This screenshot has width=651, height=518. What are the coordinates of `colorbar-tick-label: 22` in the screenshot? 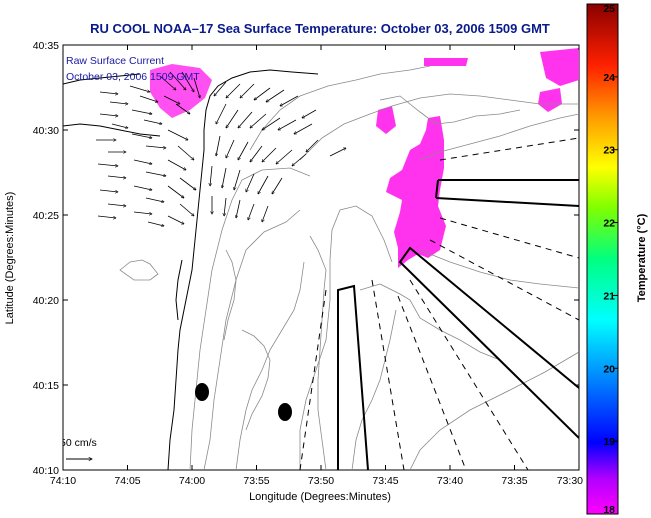 It's located at (609, 224).